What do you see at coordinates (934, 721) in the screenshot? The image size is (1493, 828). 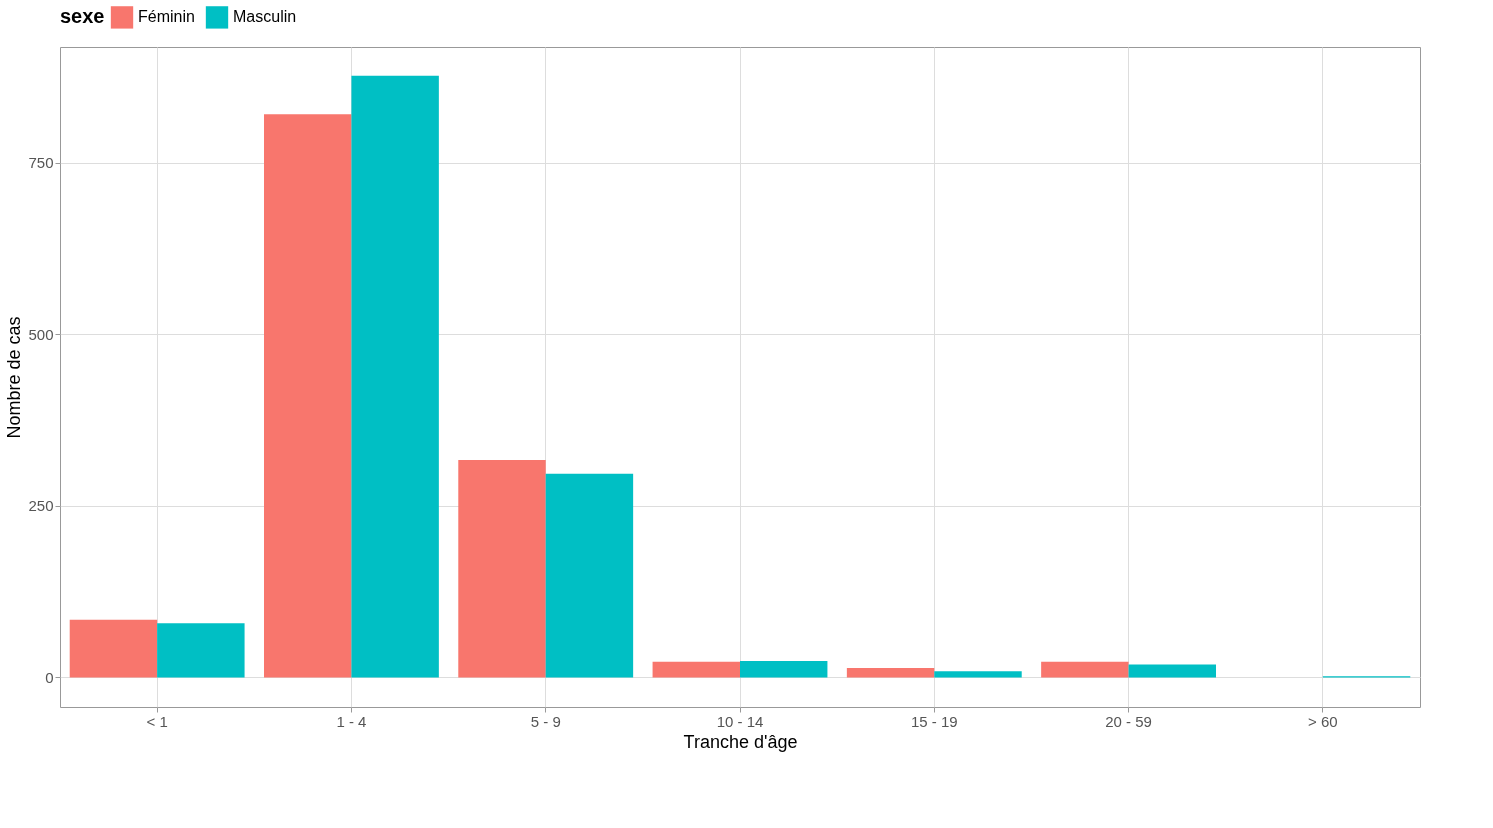 I see `x-tick-label: 15 - 19` at bounding box center [934, 721].